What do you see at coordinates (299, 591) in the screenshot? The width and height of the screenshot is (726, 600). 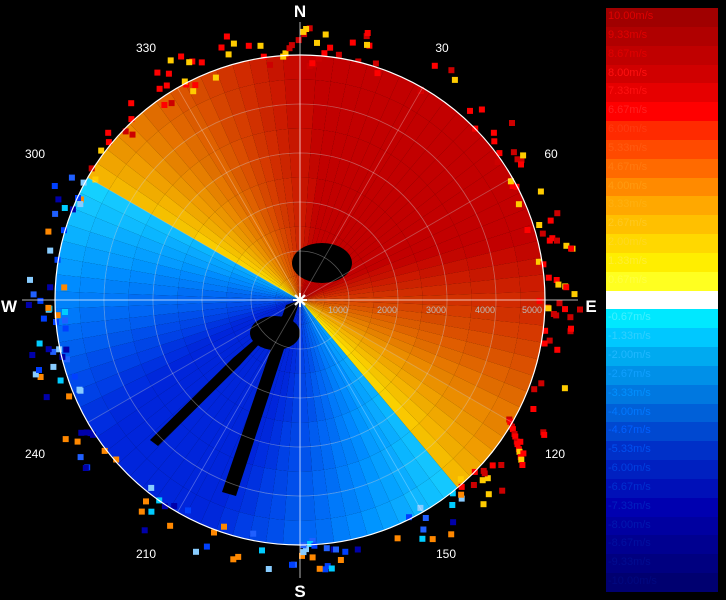 I see `cardinal-south: S` at bounding box center [299, 591].